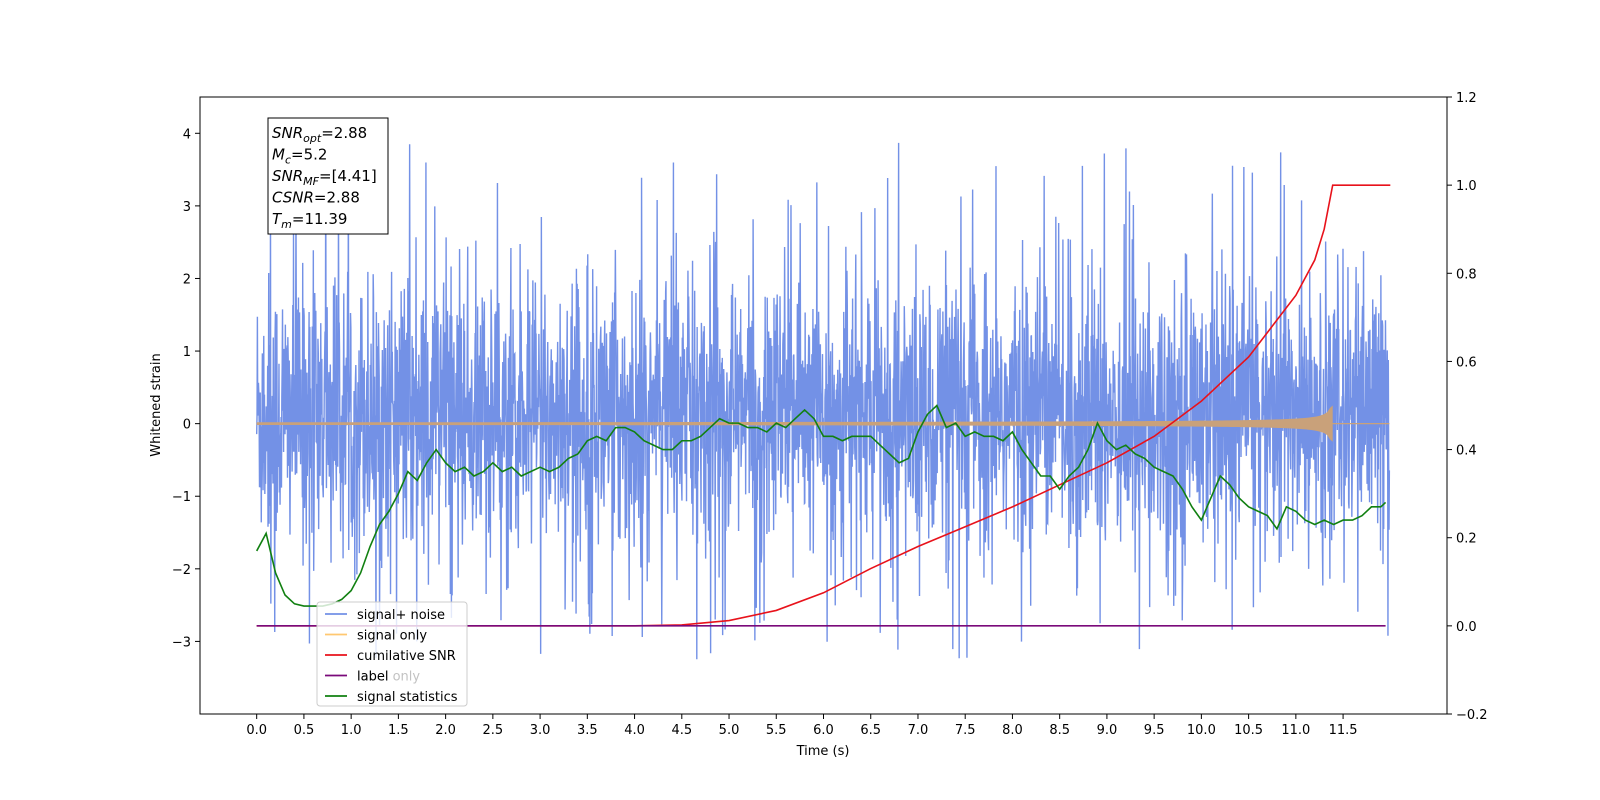 Image resolution: width=1600 pixels, height=800 pixels. Describe the element at coordinates (398, 730) in the screenshot. I see `x-tick-label: 1.5` at that location.